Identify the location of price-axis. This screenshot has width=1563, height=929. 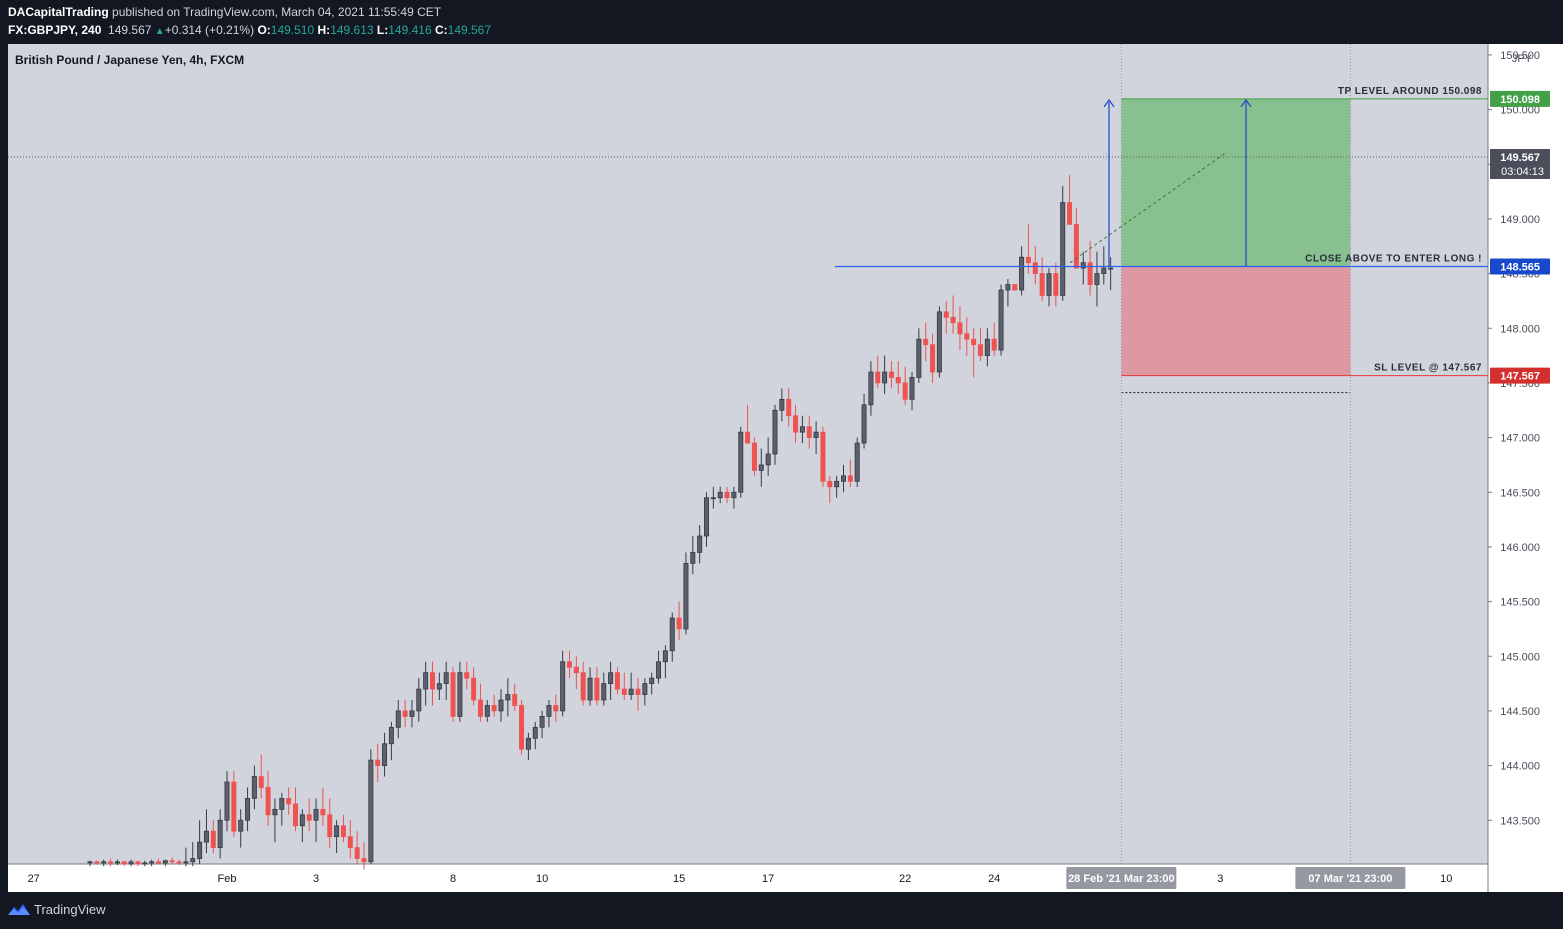
(1525, 468).